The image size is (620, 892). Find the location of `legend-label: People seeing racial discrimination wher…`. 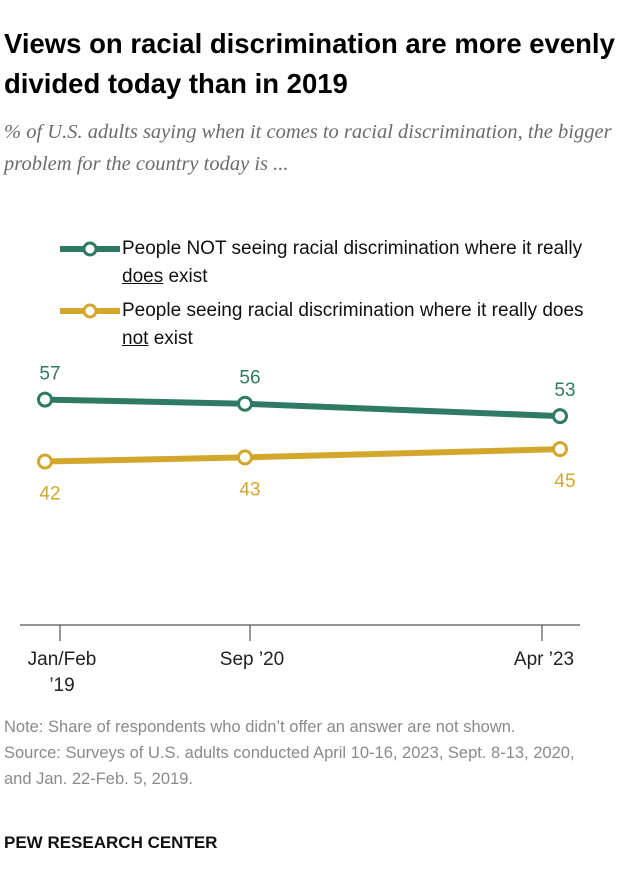

legend-label: People seeing racial discrimination wher… is located at coordinates (353, 324).